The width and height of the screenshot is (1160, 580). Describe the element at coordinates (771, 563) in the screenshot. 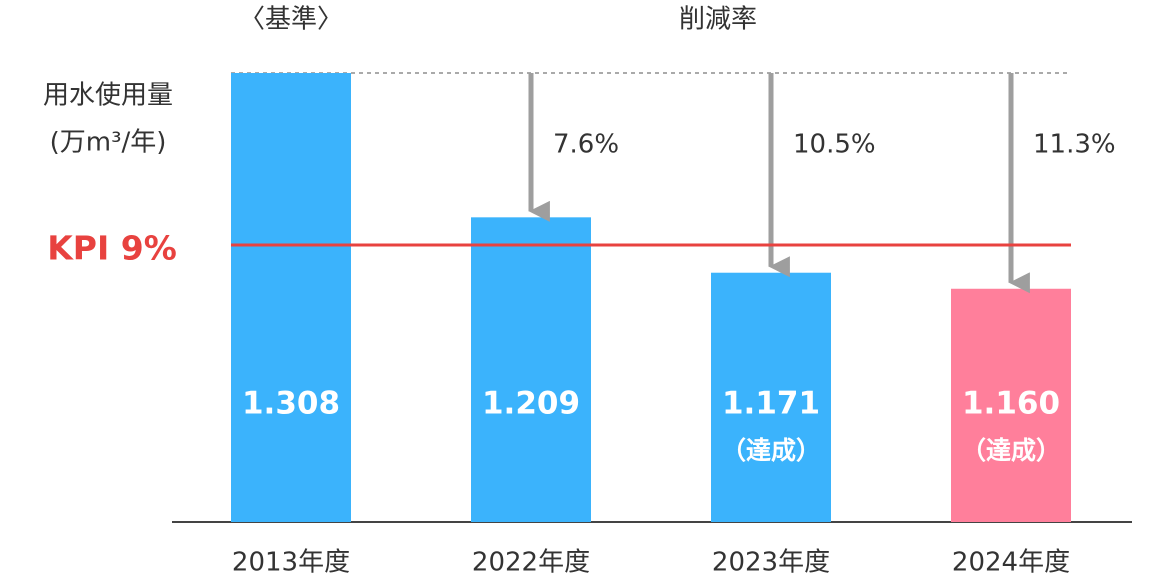

I see `x-tick-label: 2023年度` at that location.